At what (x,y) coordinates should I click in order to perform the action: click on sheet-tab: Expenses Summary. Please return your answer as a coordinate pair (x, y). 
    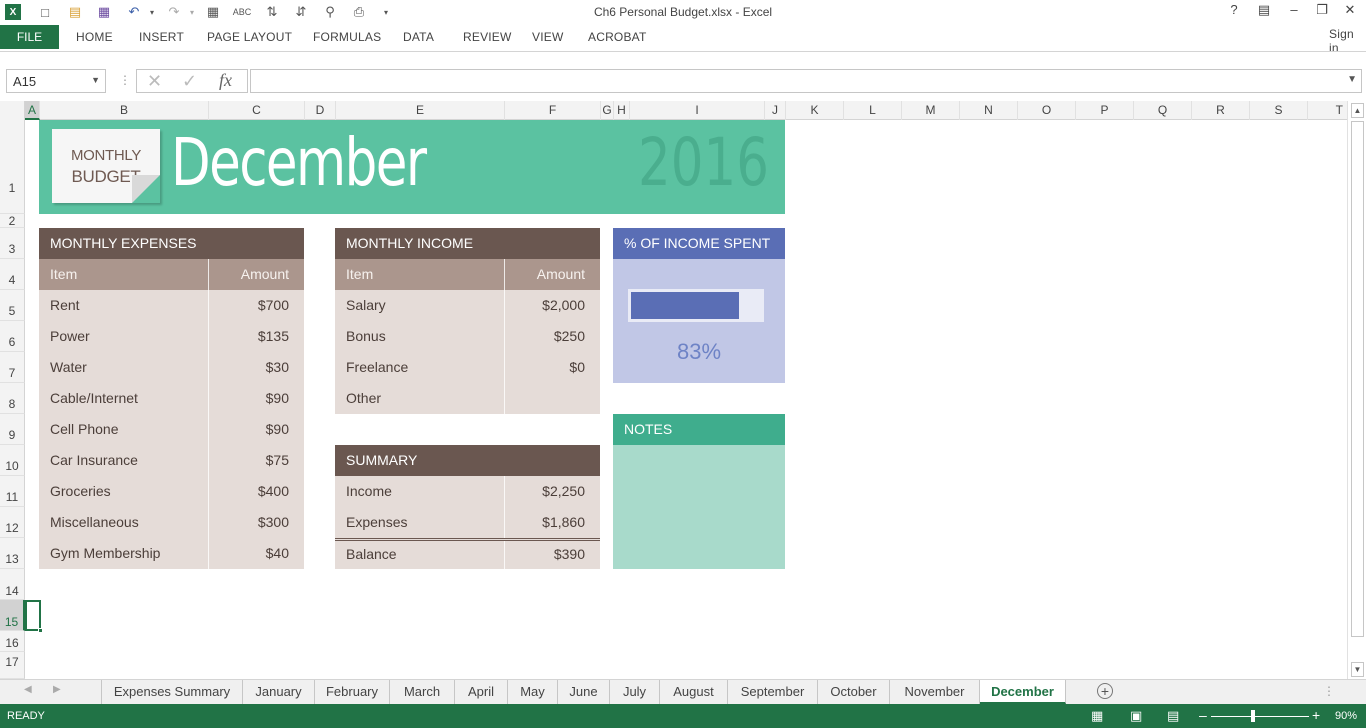
    Looking at the image, I should click on (172, 692).